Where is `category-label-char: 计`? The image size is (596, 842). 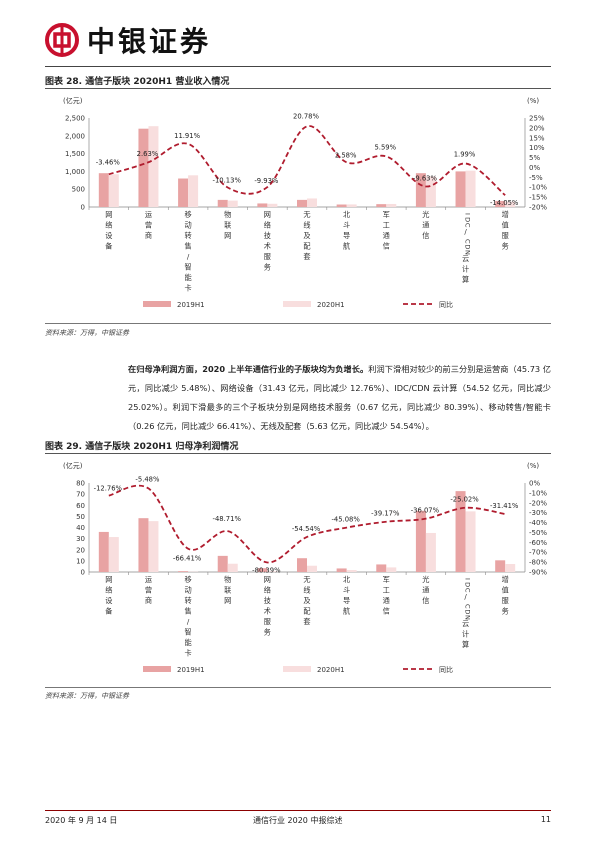 category-label-char: 计 is located at coordinates (465, 634).